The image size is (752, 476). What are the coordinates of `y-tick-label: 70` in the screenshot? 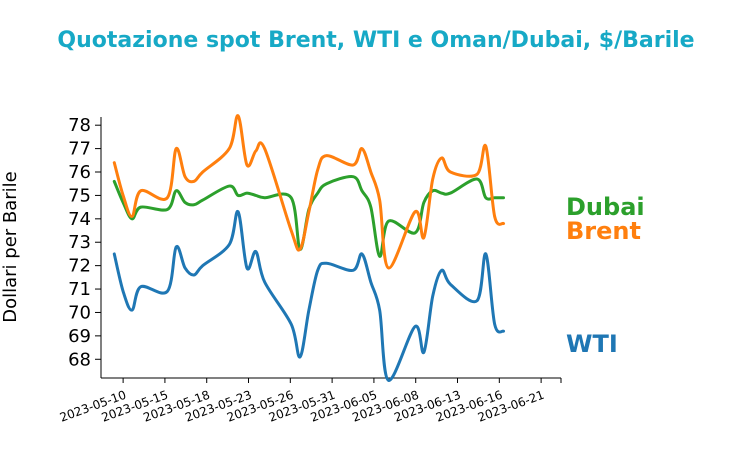 It's located at (79, 312).